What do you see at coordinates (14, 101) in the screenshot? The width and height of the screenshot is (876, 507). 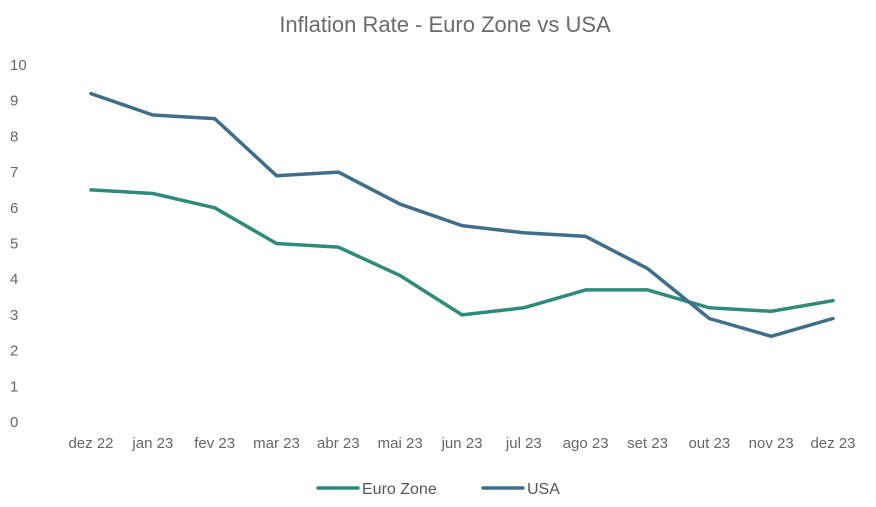 I see `y-tick-label: 9` at bounding box center [14, 101].